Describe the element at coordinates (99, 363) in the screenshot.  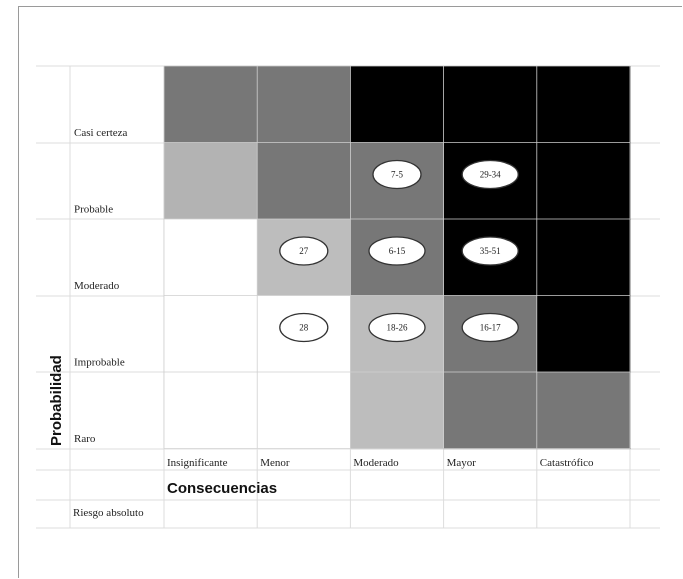
I see `row-label: Improbable` at that location.